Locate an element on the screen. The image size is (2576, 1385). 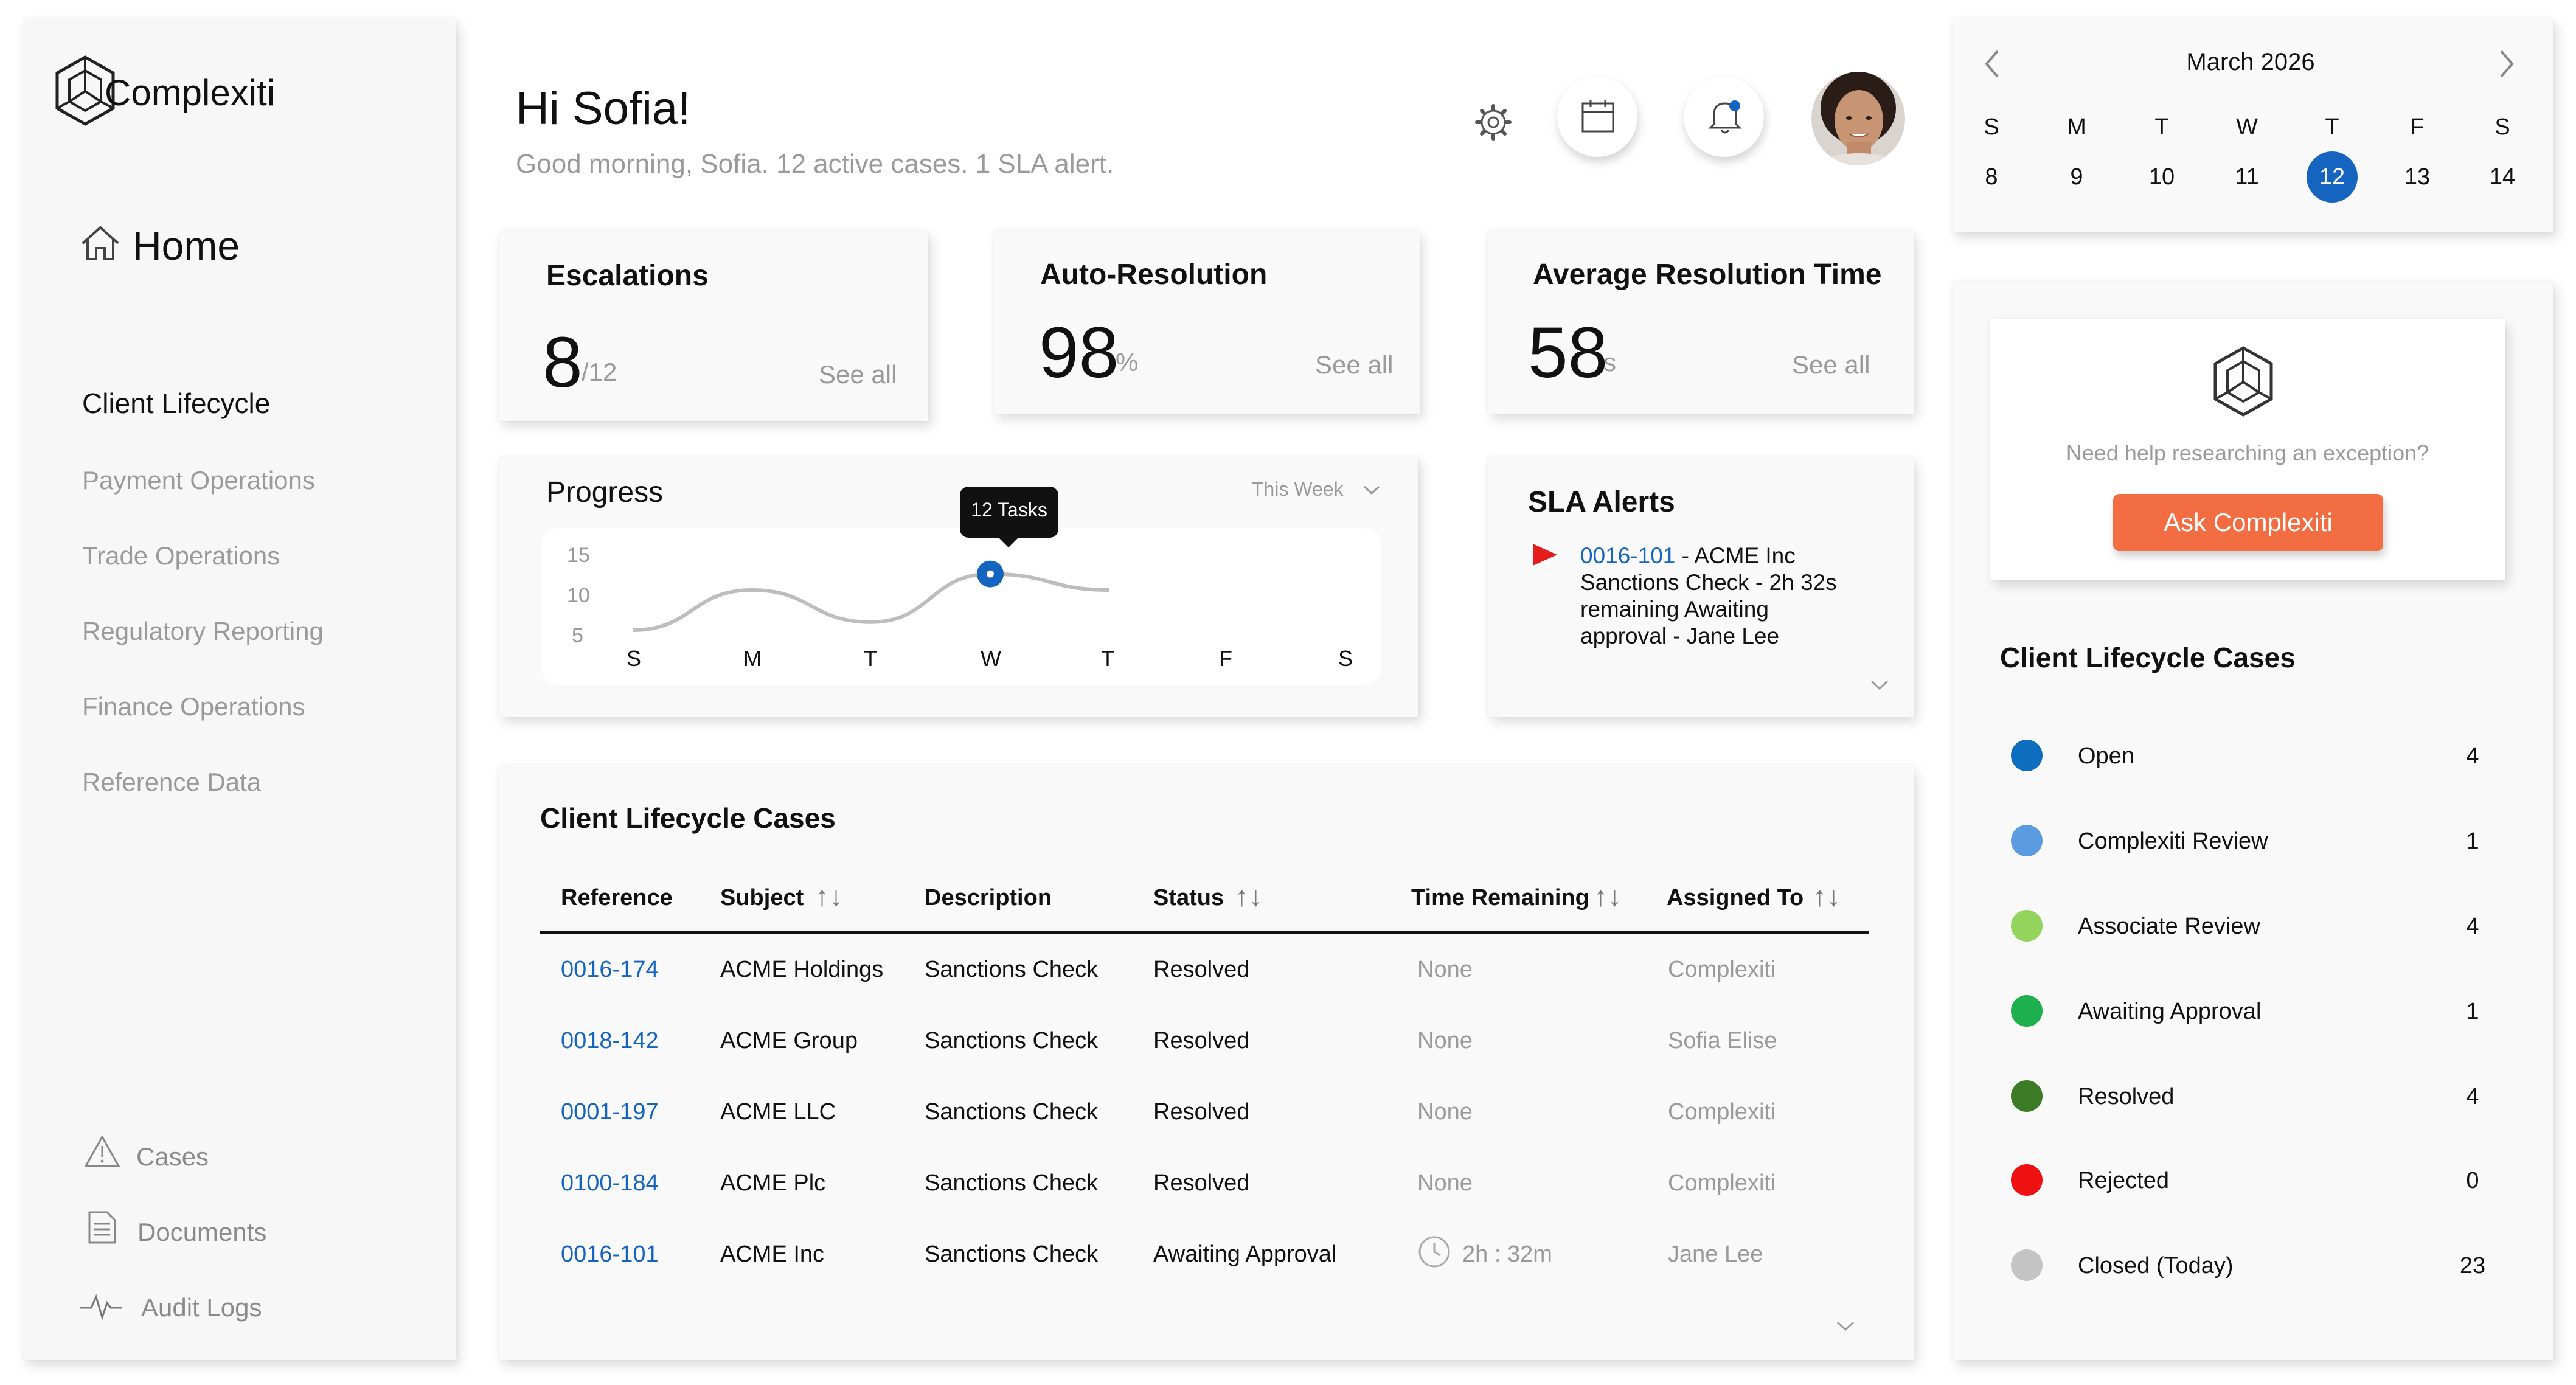
chevron-down-icon is located at coordinates (1372, 490).